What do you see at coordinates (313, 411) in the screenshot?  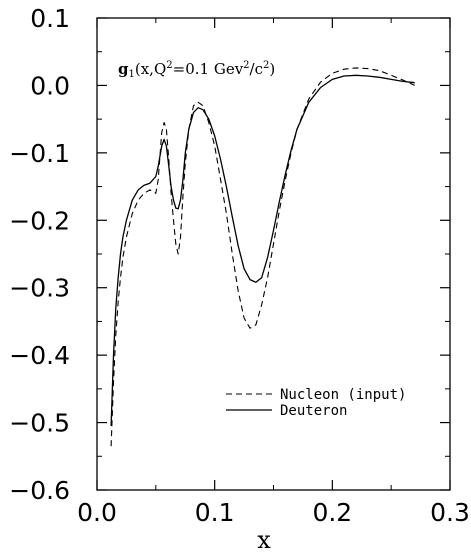 I see `legend-label-deuteron: Deuteron` at bounding box center [313, 411].